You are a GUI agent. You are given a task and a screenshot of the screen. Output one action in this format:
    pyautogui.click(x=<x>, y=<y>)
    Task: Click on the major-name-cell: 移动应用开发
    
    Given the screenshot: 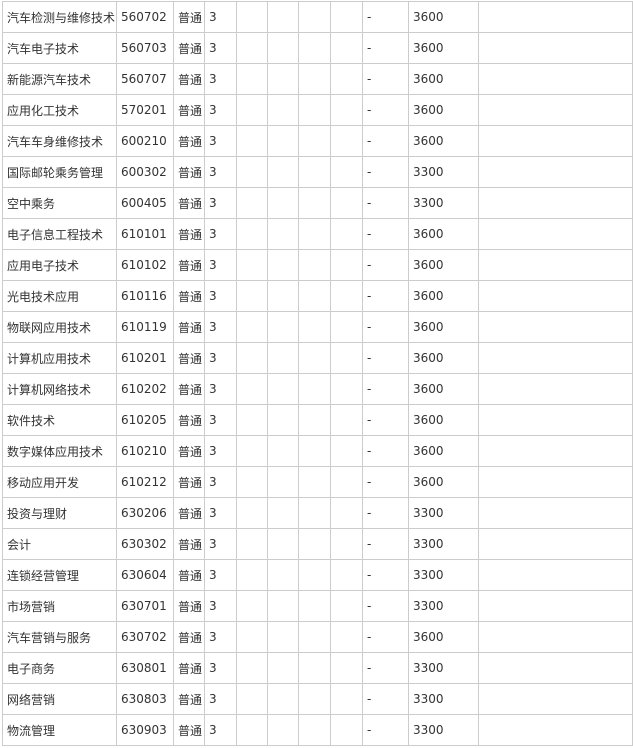 What is the action you would take?
    pyautogui.click(x=59, y=482)
    